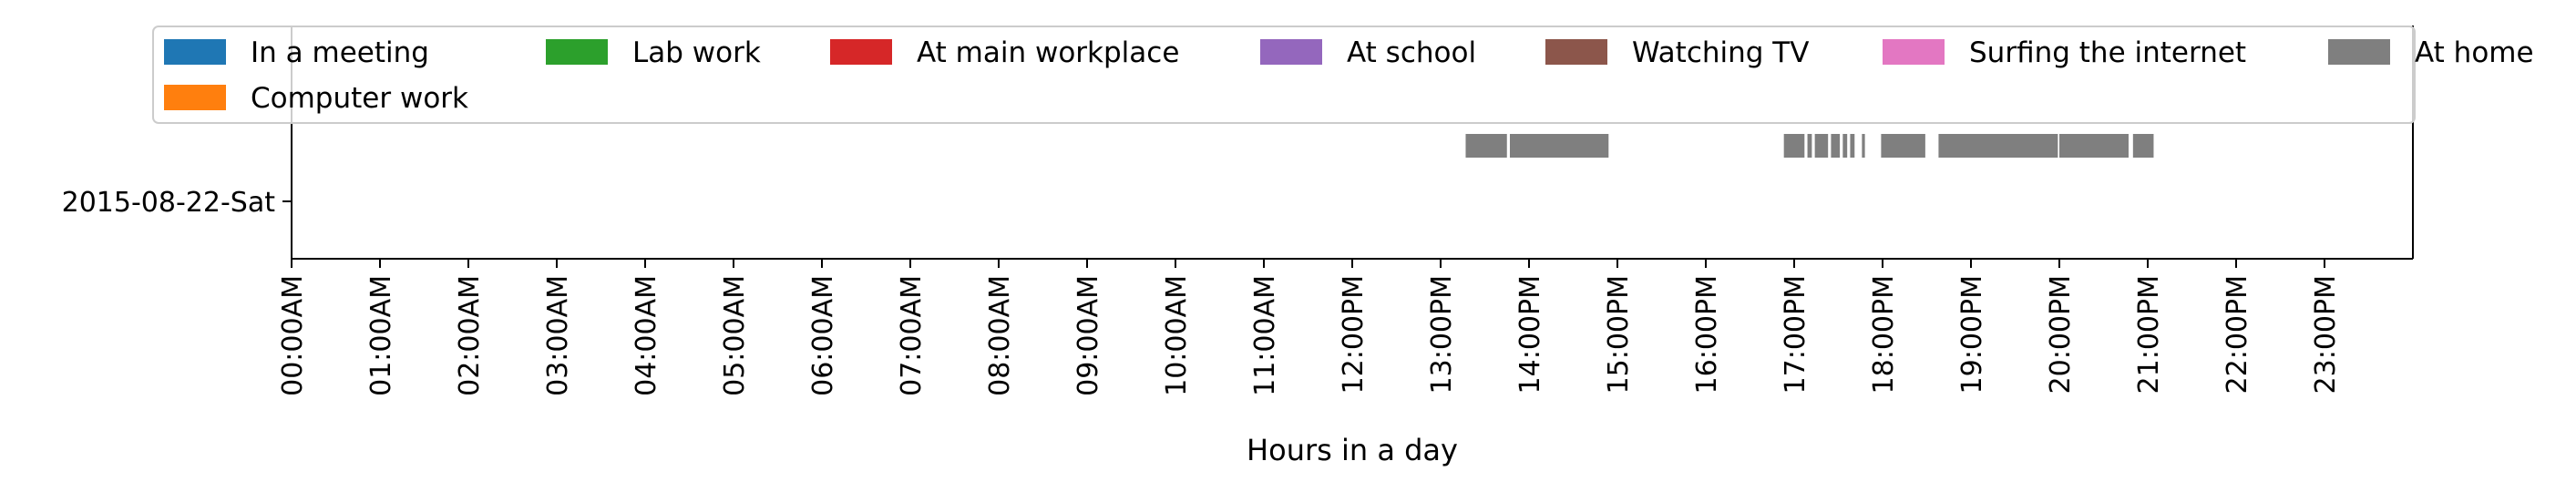 This screenshot has width=2576, height=492. I want to click on y-axis-ticks: 2015-08-22-Sat, so click(177, 203).